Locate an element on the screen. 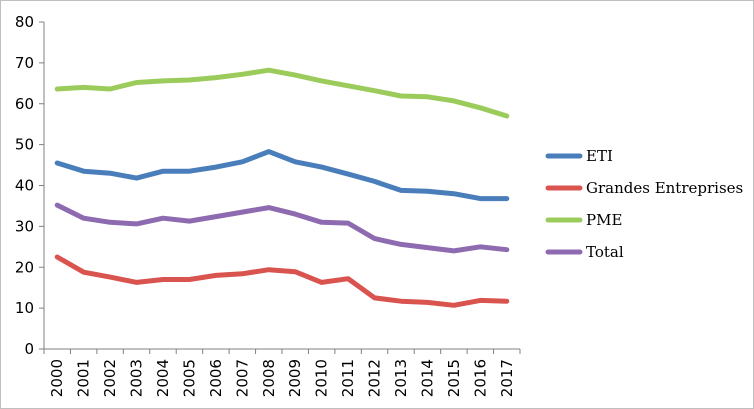  y-tick-label: 80 is located at coordinates (24, 22).